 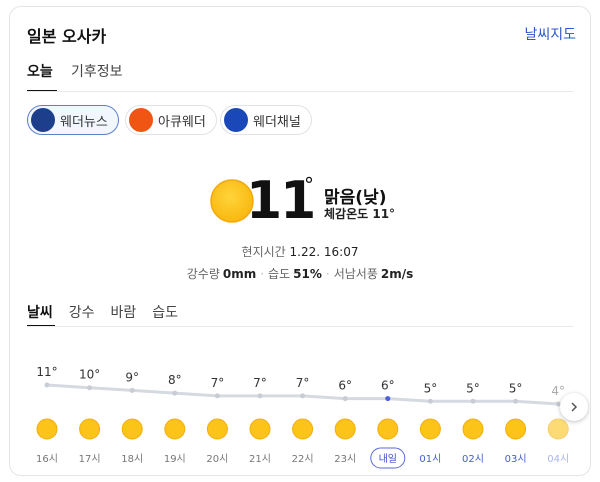 I want to click on time-label: 17시, so click(x=90, y=459).